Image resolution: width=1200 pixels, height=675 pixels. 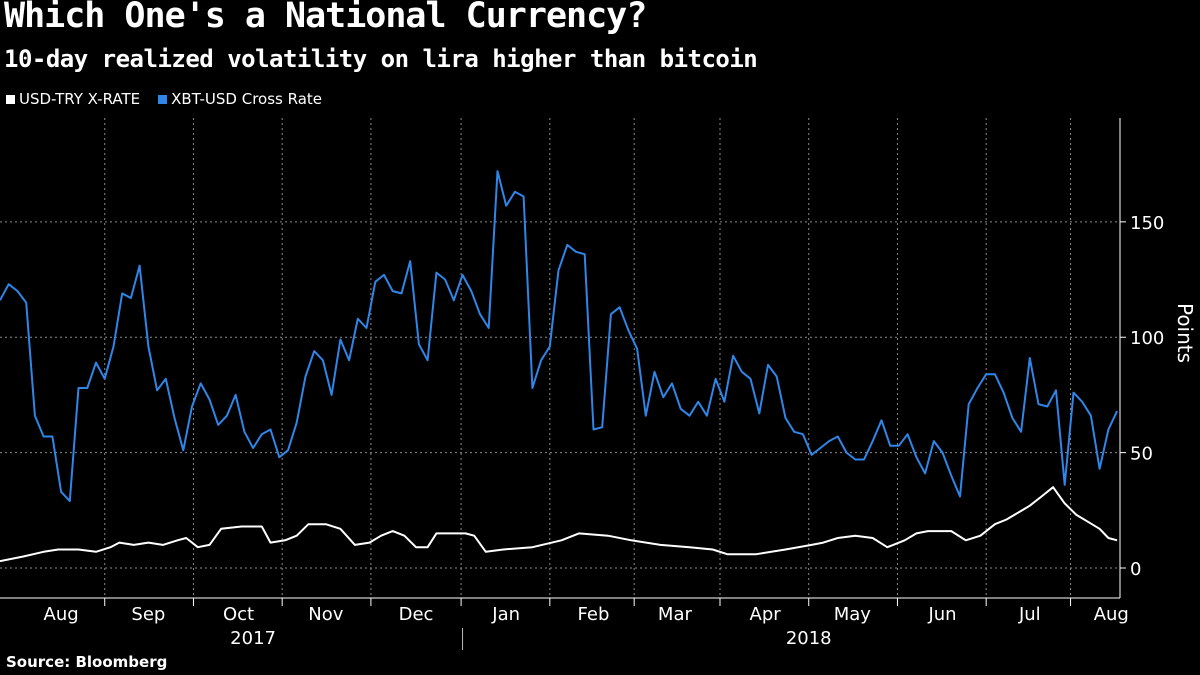 What do you see at coordinates (1029, 614) in the screenshot?
I see `x-tick-label: Jul` at bounding box center [1029, 614].